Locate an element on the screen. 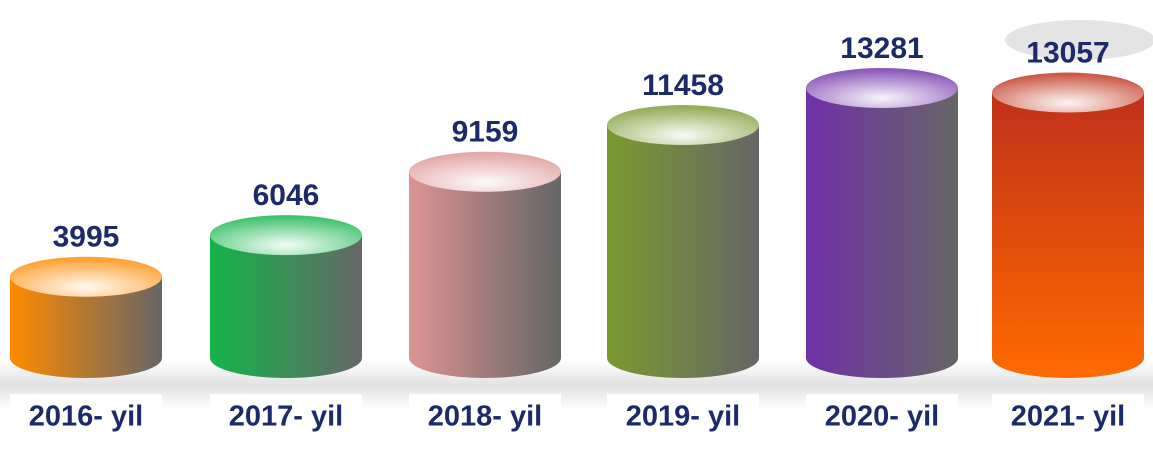  category-label: 2017- yil is located at coordinates (286, 417).